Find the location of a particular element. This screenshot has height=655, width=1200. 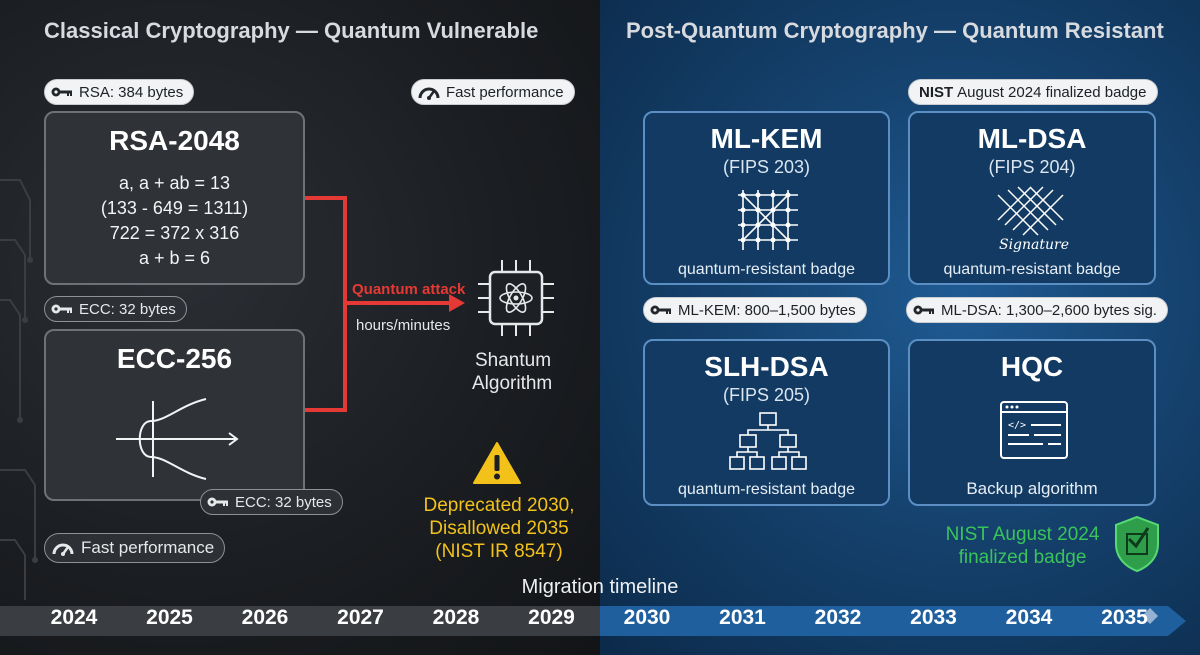

ml-dsa-size-pill: ML-DSA: 1,300–2,600 bytes sig. is located at coordinates (1037, 310).